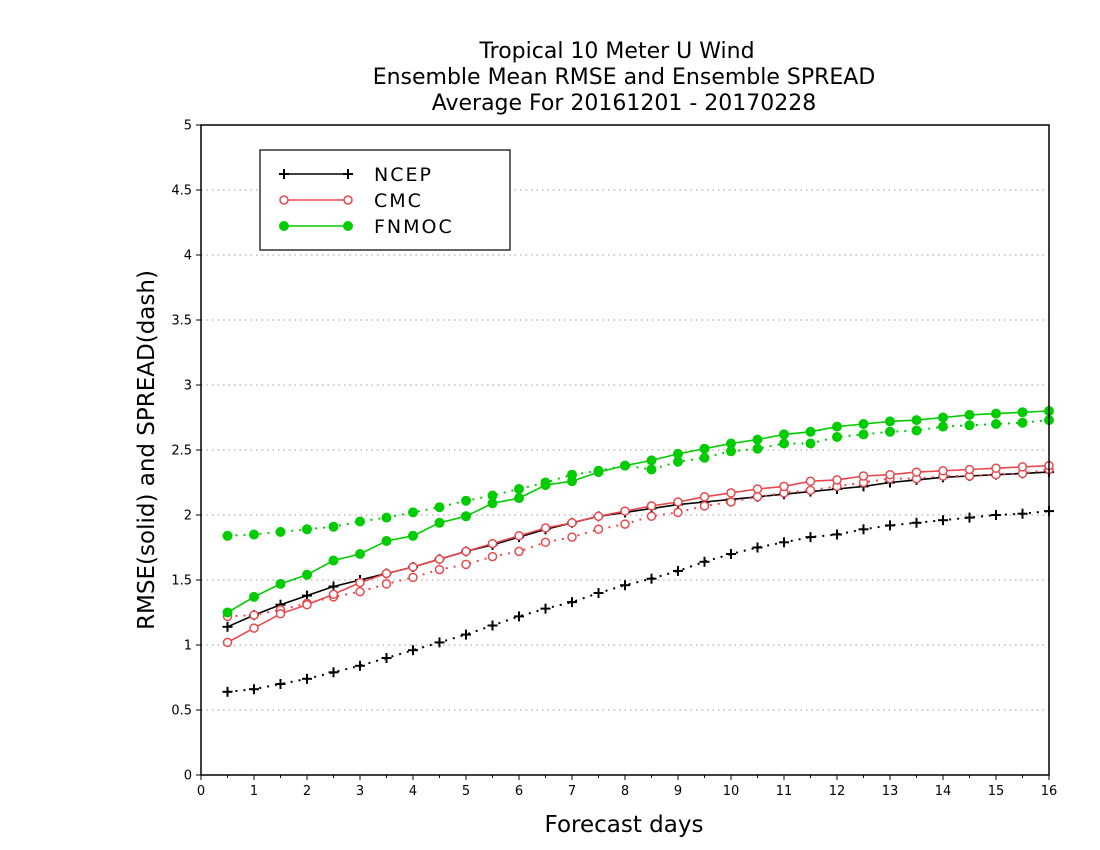 The width and height of the screenshot is (1100, 850). I want to click on x-tick-label: 8, so click(625, 791).